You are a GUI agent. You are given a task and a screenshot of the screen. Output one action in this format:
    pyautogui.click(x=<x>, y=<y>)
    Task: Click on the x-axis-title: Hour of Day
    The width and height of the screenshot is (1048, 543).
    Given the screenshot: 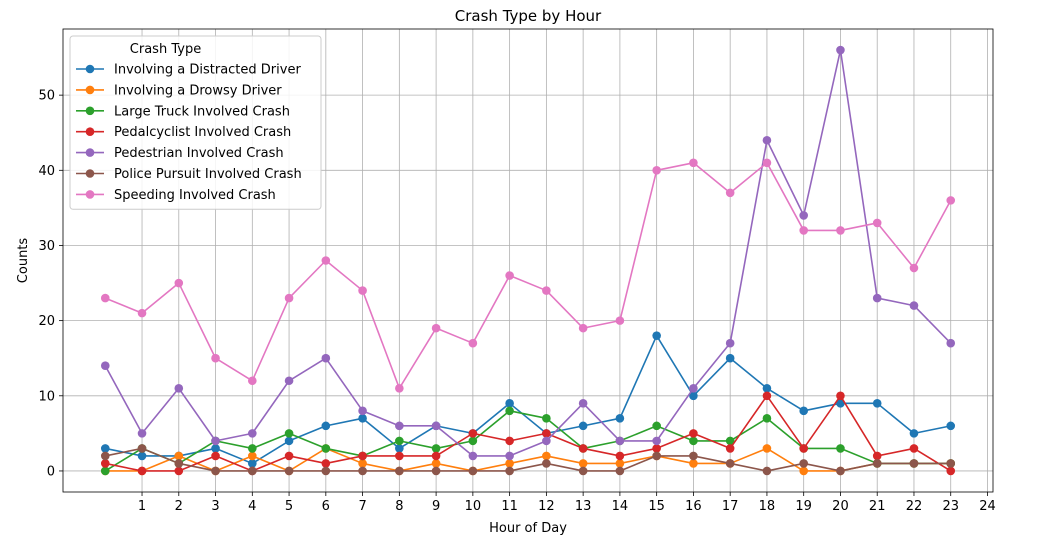 What is the action you would take?
    pyautogui.click(x=528, y=528)
    